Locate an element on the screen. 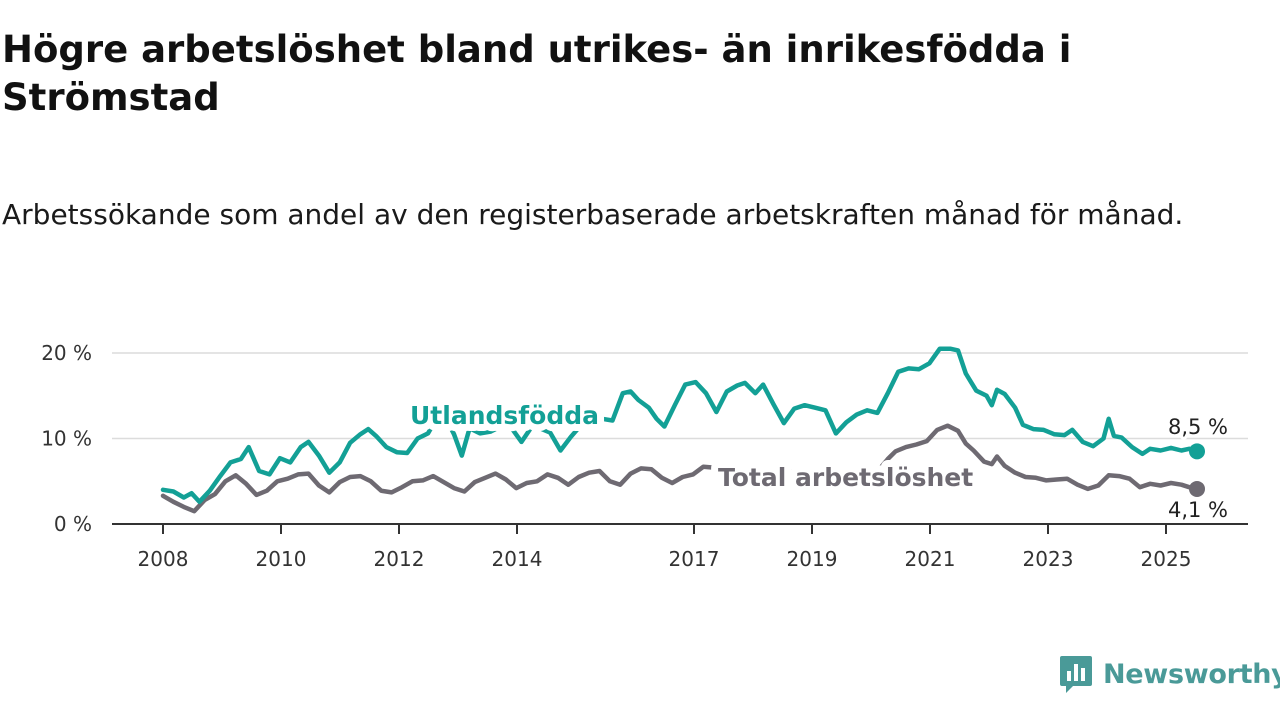  newsworthy-logo-icon is located at coordinates (1076, 674).